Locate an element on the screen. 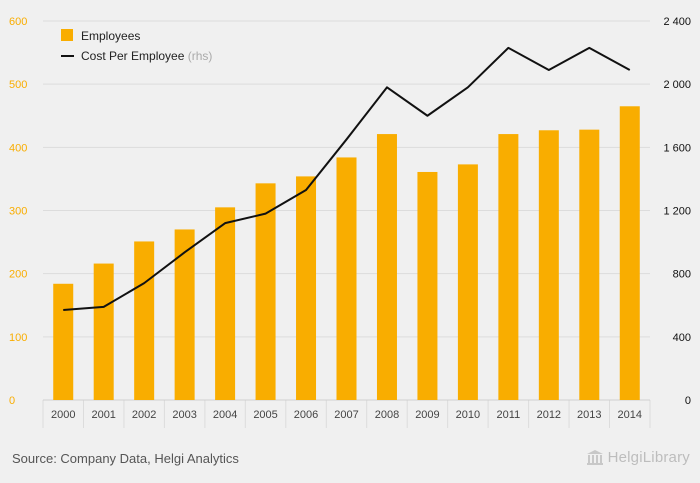 Image resolution: width=700 pixels, height=483 pixels. x-tick-label: 2001 is located at coordinates (103, 415).